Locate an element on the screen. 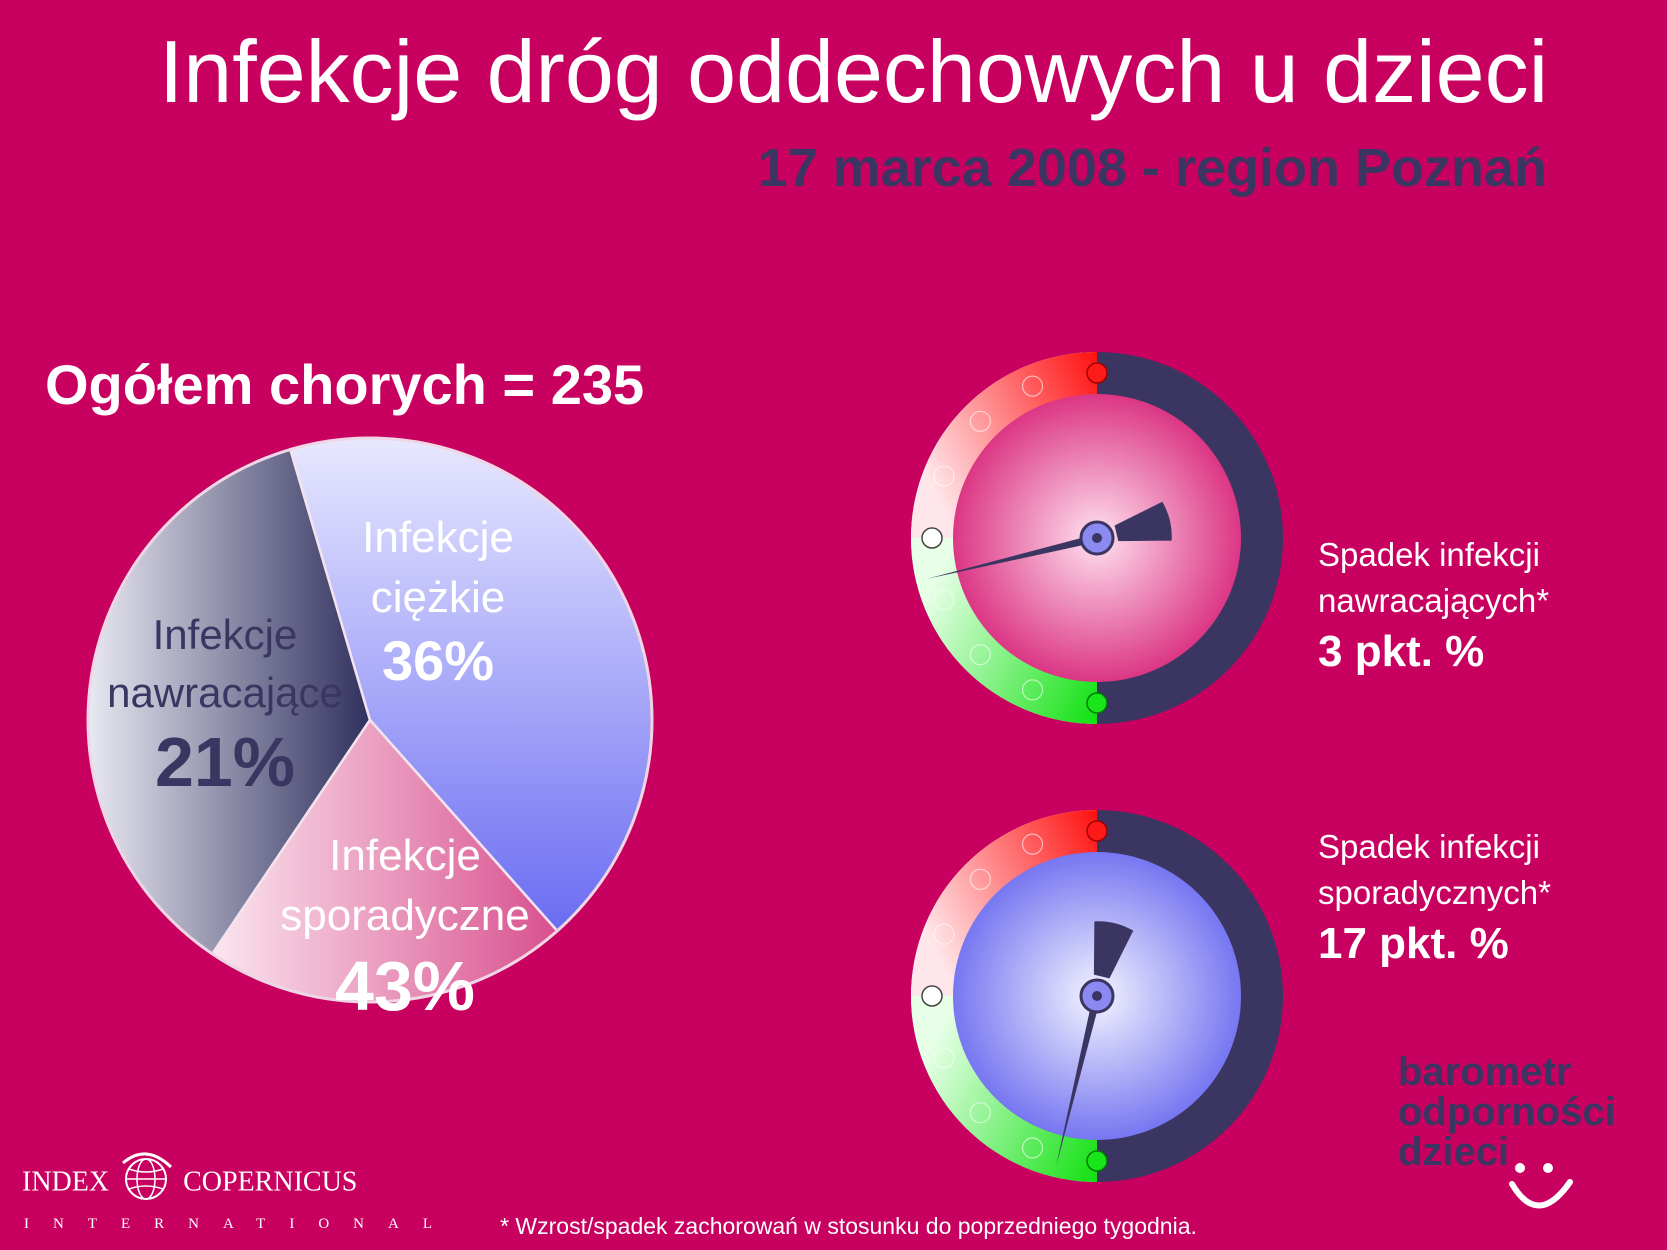  brand-line3: dzieci is located at coordinates (1454, 1152).